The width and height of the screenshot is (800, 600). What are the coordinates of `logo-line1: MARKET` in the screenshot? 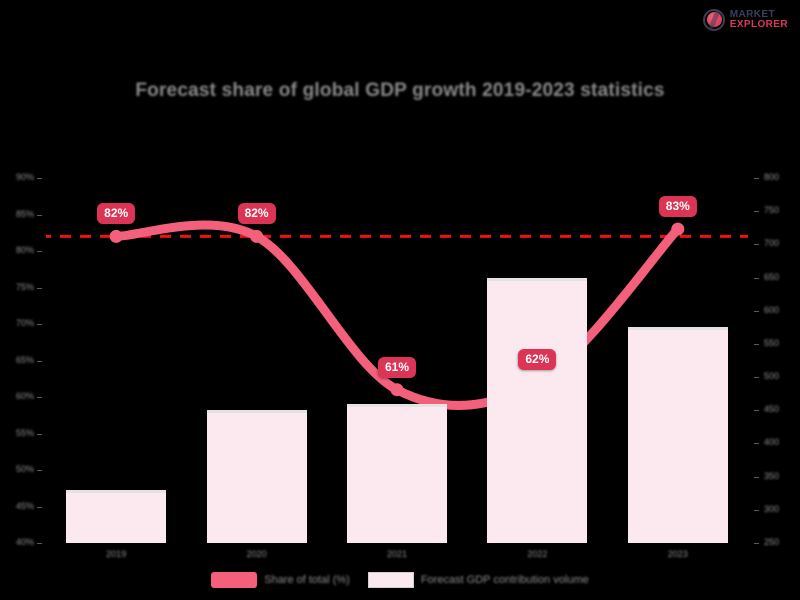 It's located at (752, 14).